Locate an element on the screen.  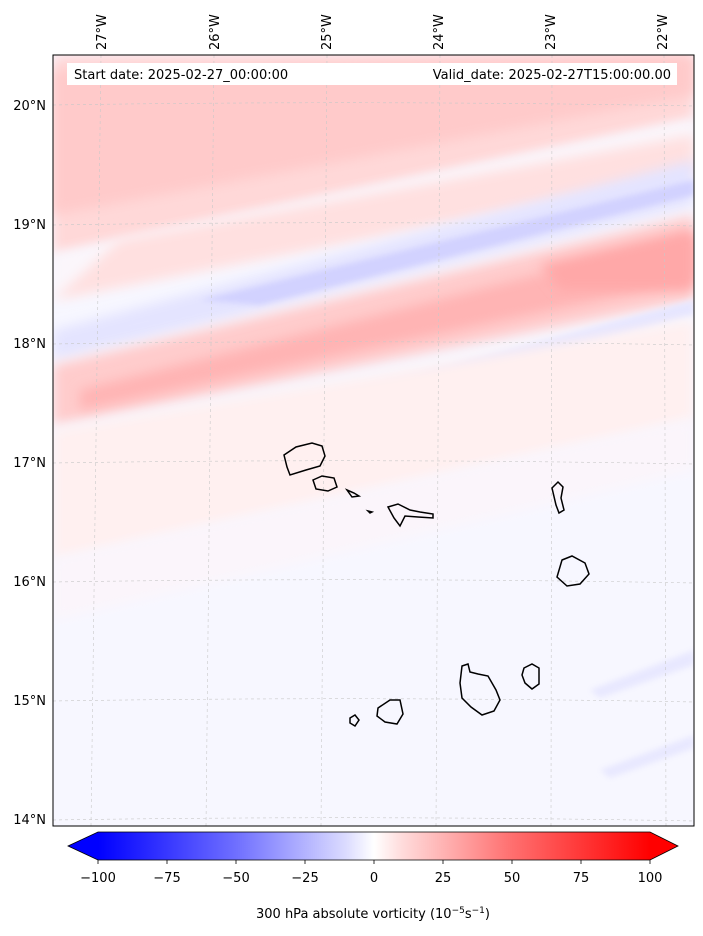
colorbar-min-extend is located at coordinates (83, 846).